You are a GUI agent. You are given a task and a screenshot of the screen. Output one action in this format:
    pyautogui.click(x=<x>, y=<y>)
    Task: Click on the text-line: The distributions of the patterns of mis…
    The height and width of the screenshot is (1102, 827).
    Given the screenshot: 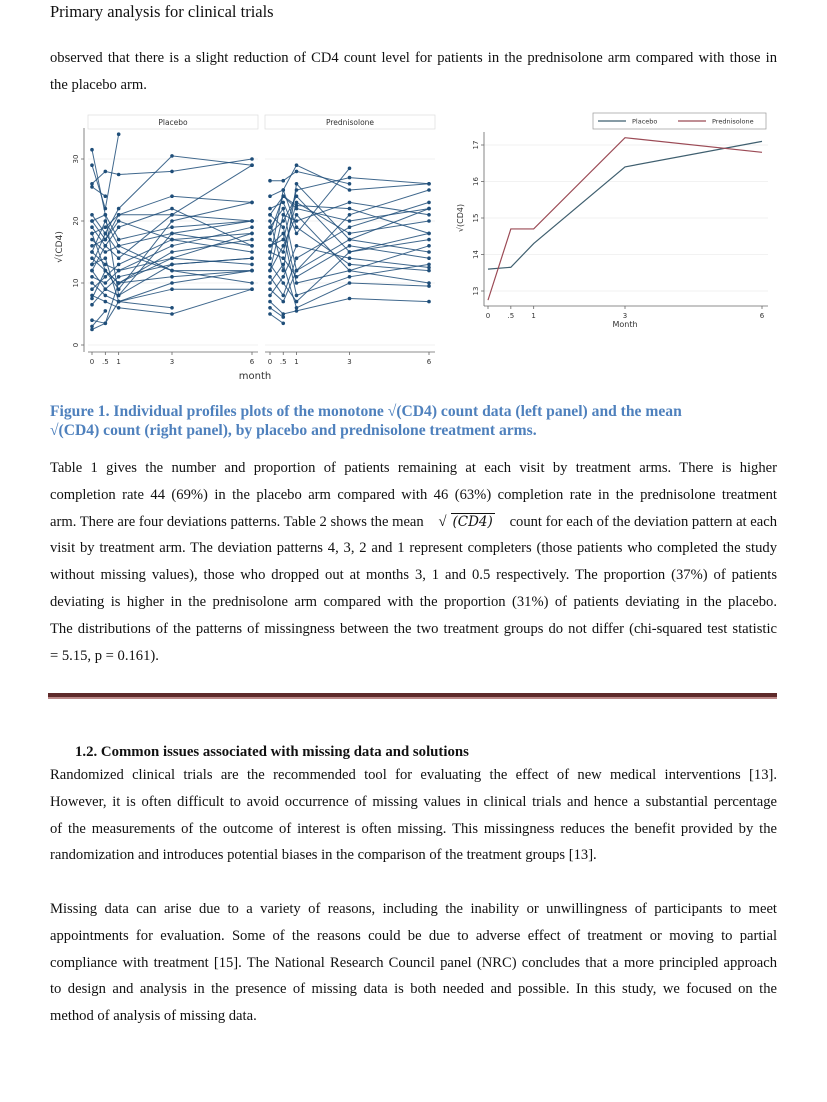 What is the action you would take?
    pyautogui.click(x=413, y=628)
    